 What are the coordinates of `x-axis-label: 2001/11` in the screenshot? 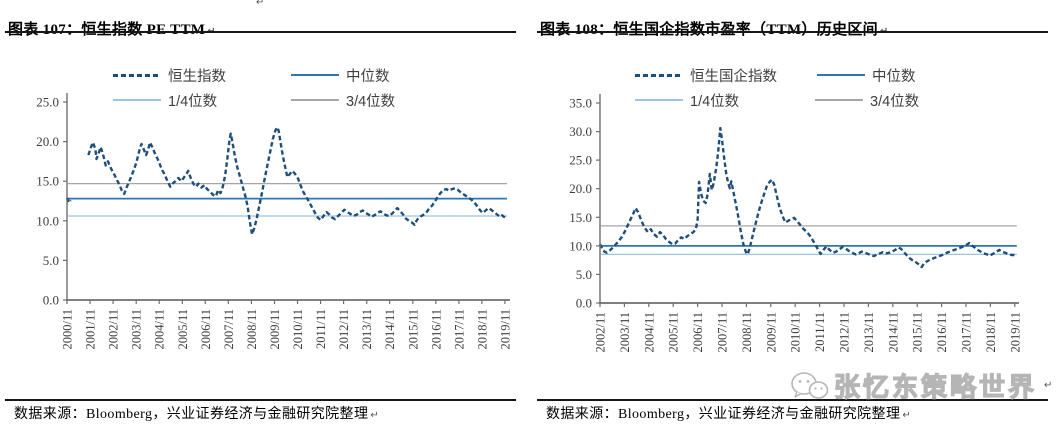 It's located at (91, 329).